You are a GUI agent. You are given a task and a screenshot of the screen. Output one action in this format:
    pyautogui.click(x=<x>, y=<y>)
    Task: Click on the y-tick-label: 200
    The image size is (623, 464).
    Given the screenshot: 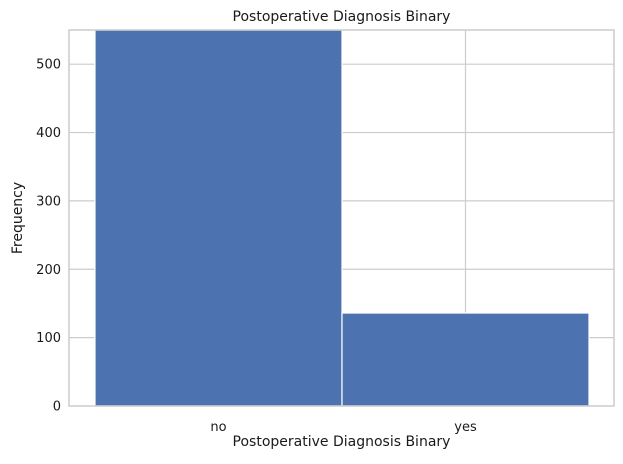 What is the action you would take?
    pyautogui.click(x=48, y=270)
    